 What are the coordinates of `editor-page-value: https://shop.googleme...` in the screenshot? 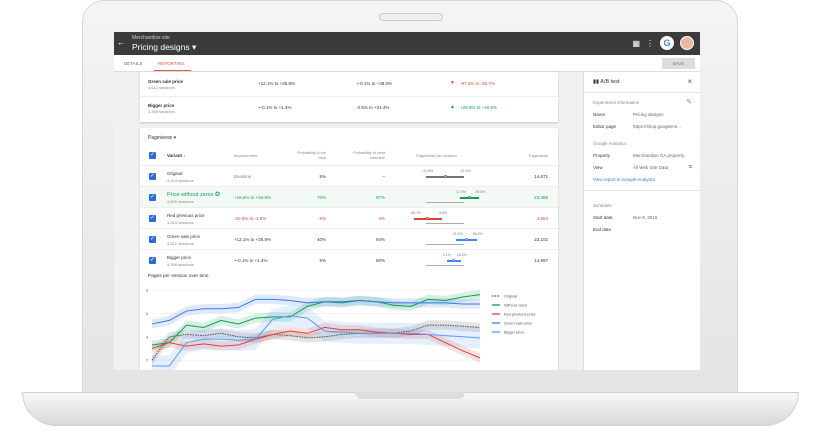 It's located at (657, 126).